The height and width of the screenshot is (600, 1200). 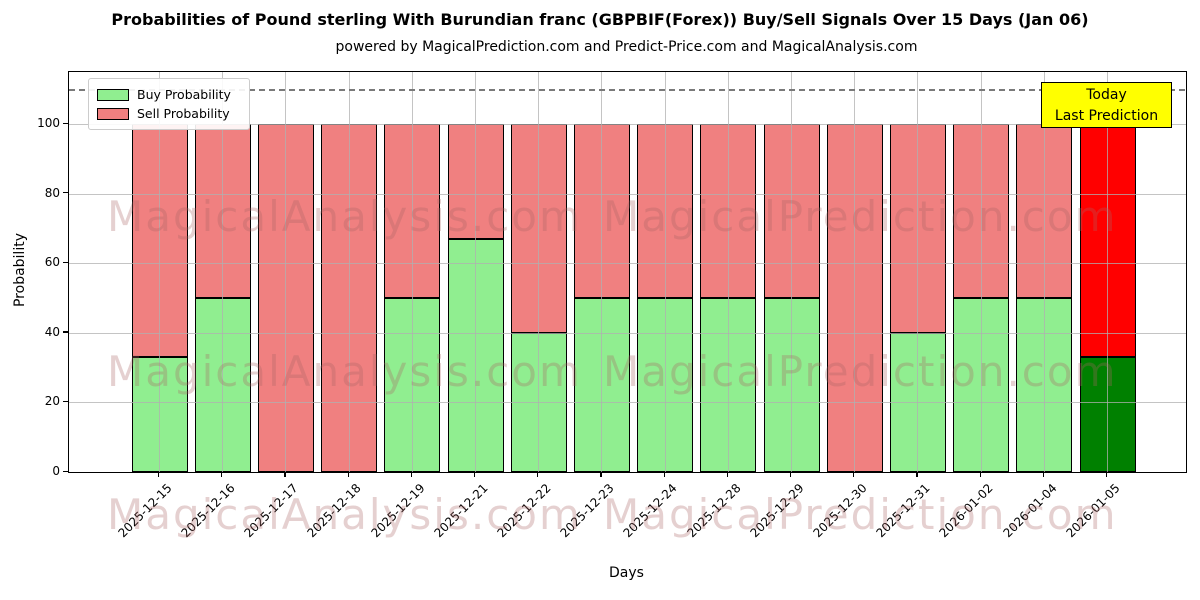 I want to click on y-tick-label: 100, so click(x=48, y=123).